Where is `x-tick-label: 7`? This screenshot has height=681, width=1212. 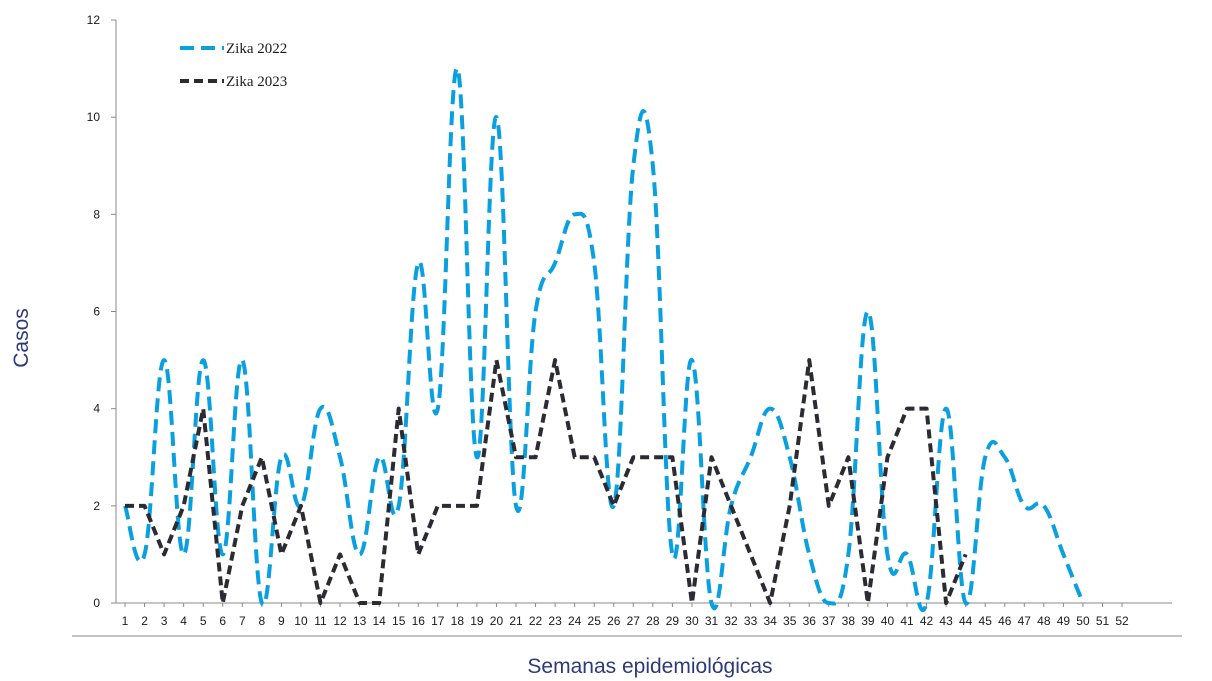 x-tick-label: 7 is located at coordinates (242, 621).